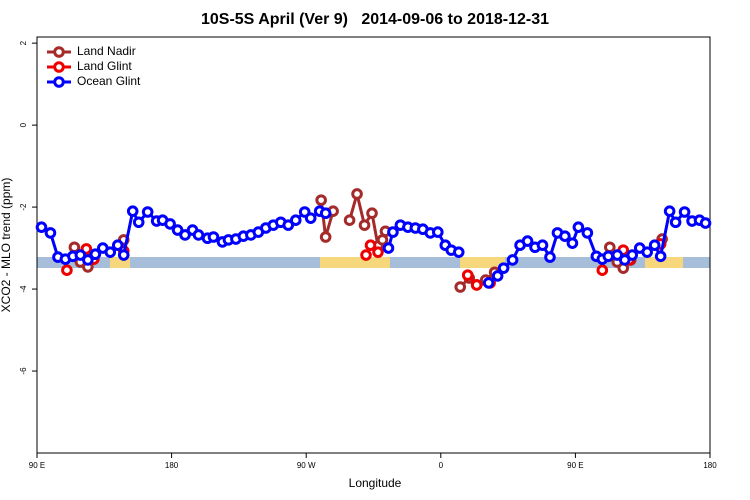  What do you see at coordinates (6, 245) in the screenshot?
I see `y-axis-label: XCO2 - MLO trend (ppm)` at bounding box center [6, 245].